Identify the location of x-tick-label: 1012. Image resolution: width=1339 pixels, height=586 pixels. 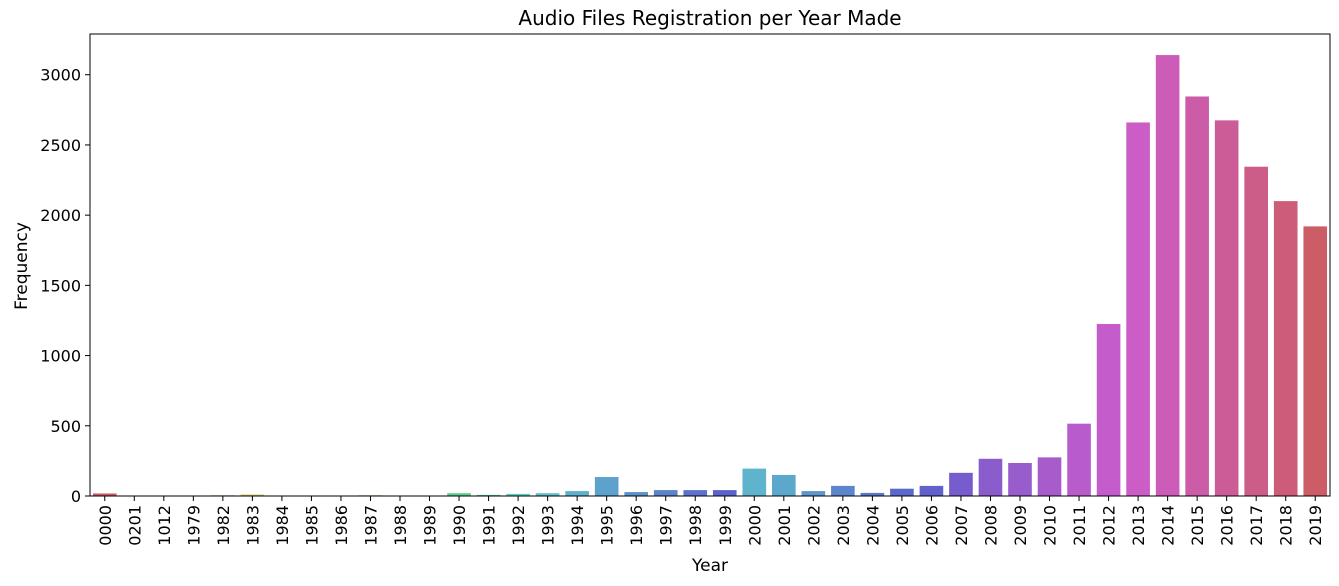
(164, 525).